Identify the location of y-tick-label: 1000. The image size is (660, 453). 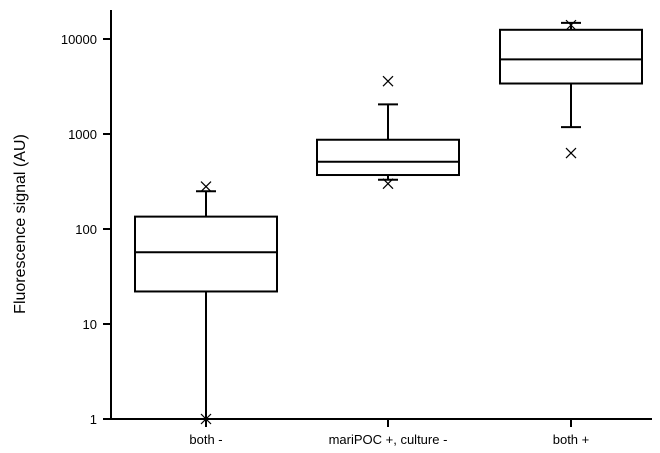
(82, 134).